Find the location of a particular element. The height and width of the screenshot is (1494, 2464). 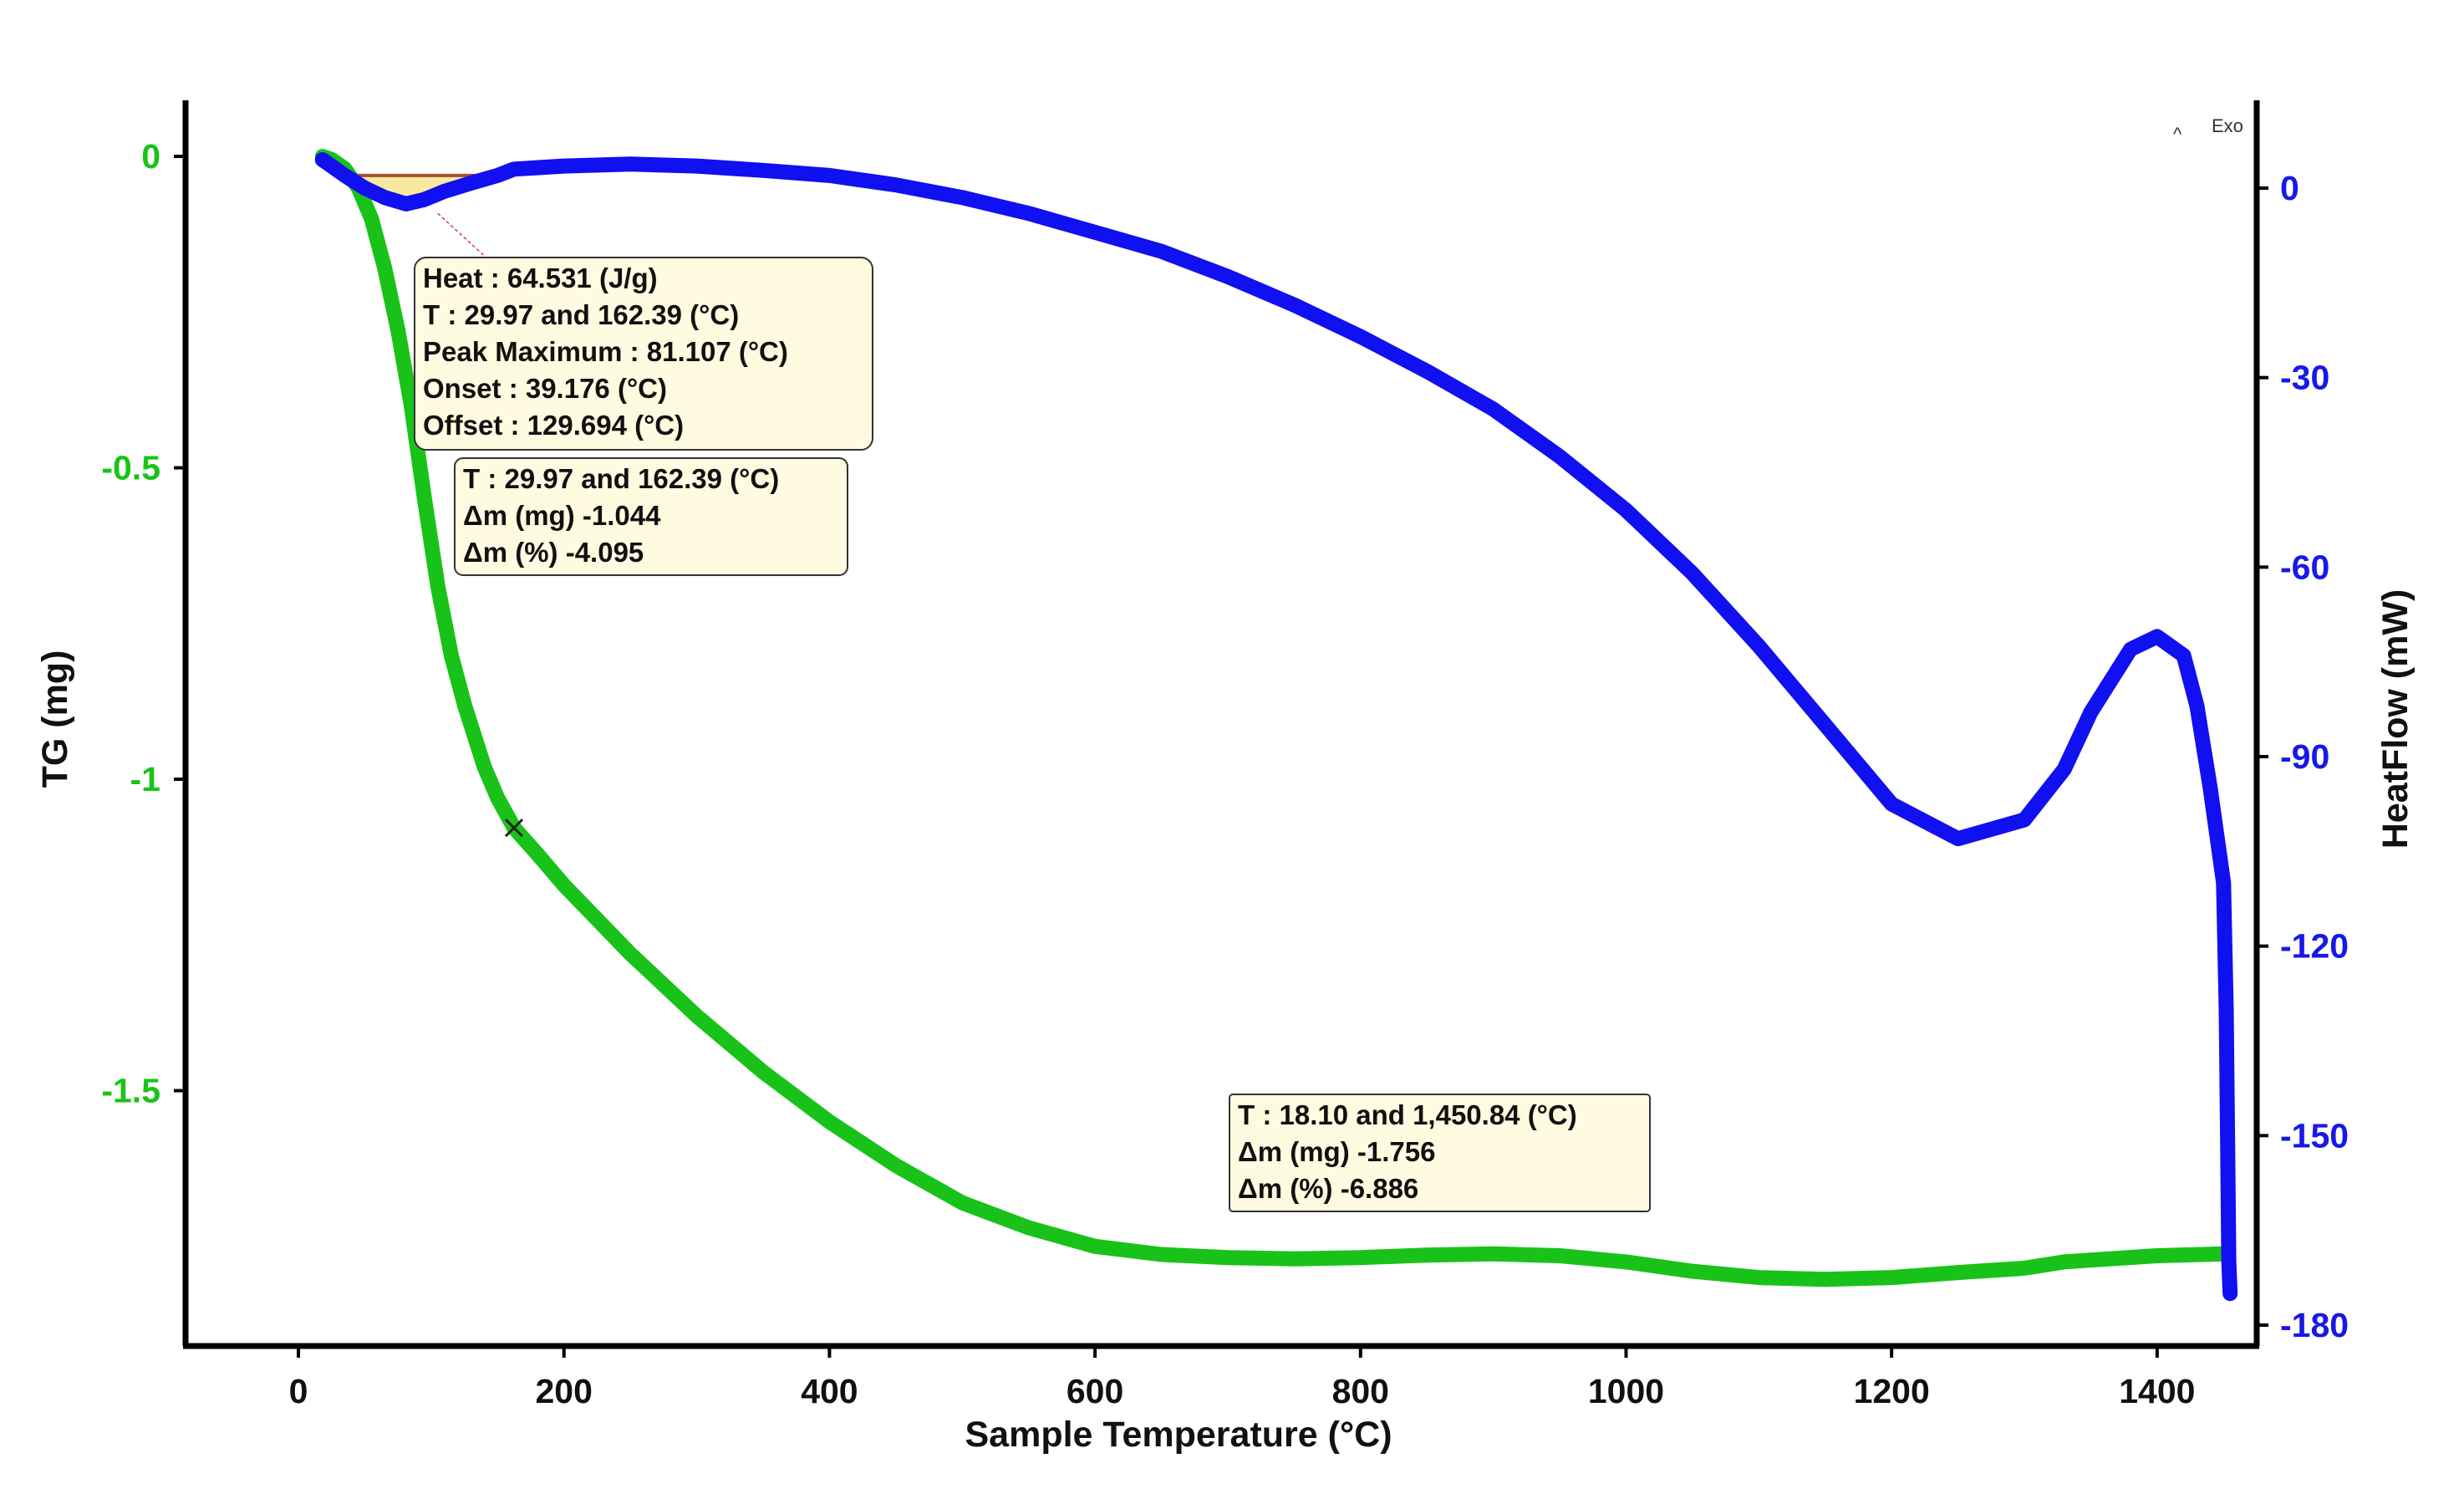

y-left-tick-label: -1 is located at coordinates (145, 779).